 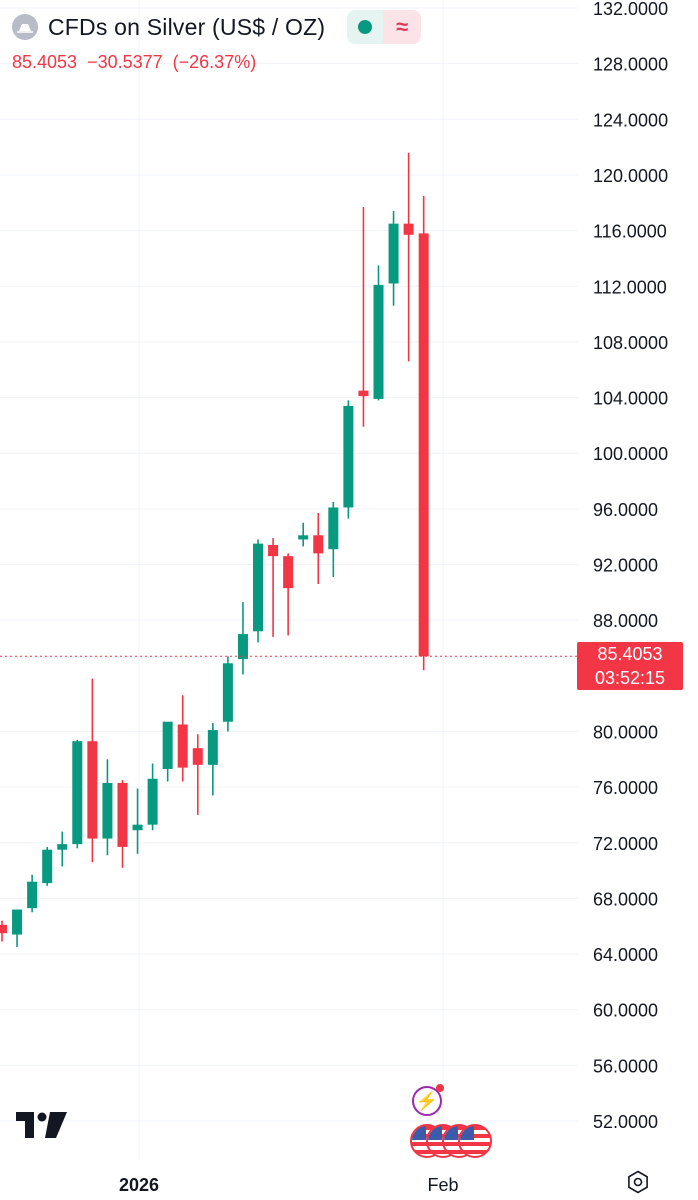 I want to click on y-tick-label: 64.0000, so click(x=625, y=955).